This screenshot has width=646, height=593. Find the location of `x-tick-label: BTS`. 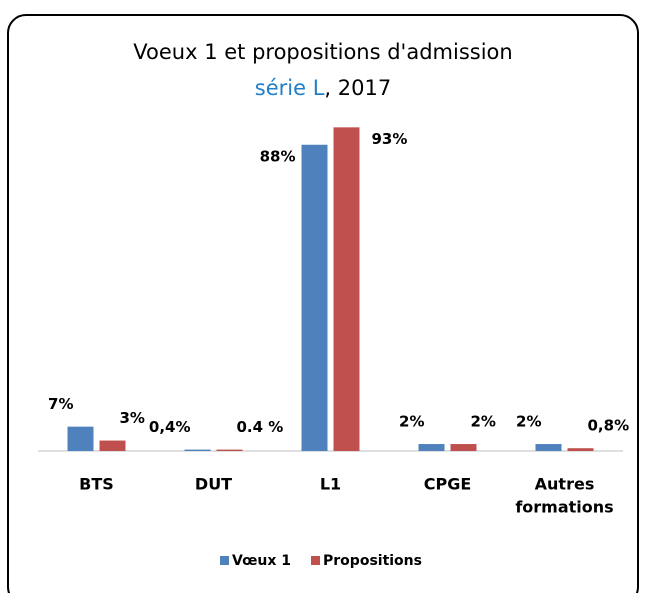

x-tick-label: BTS is located at coordinates (96, 484).